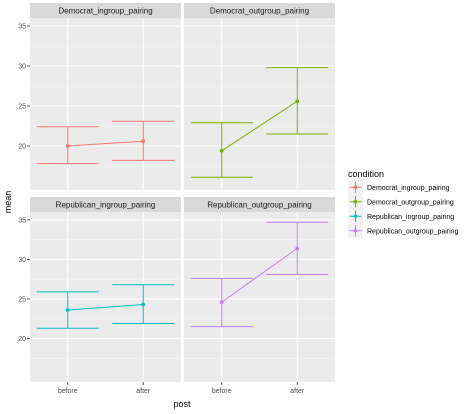  I want to click on facet-strip-label: Democrat_outgroup_pairing, so click(259, 11).